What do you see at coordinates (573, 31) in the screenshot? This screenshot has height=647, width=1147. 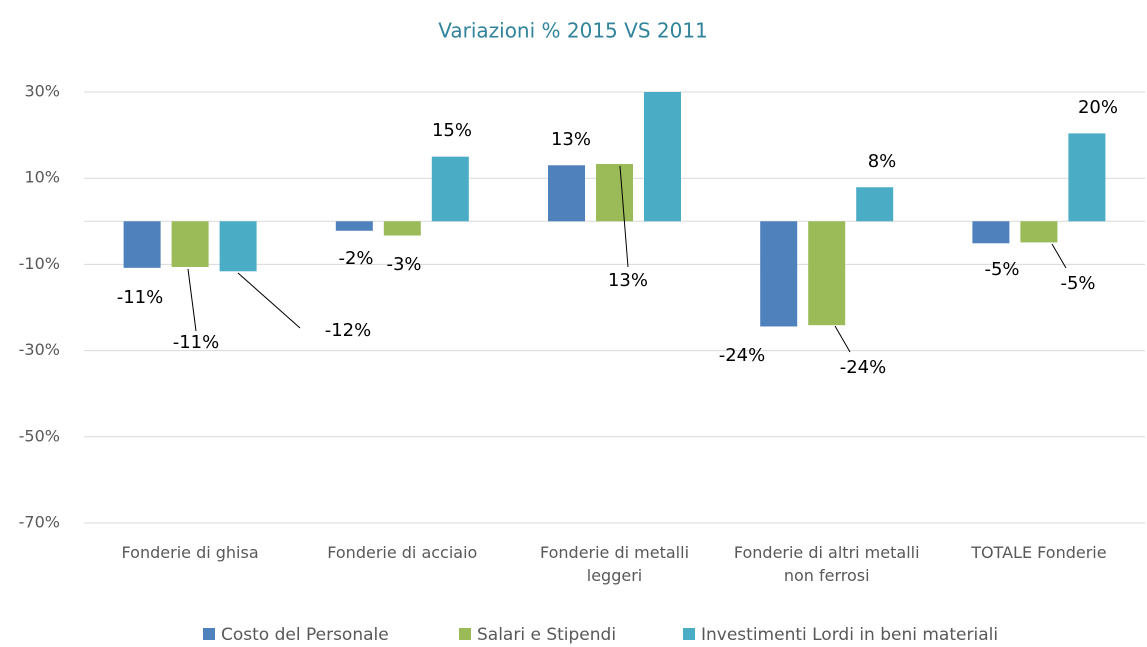 I see `chart-title: Variazioni % 2015 VS 2011` at bounding box center [573, 31].